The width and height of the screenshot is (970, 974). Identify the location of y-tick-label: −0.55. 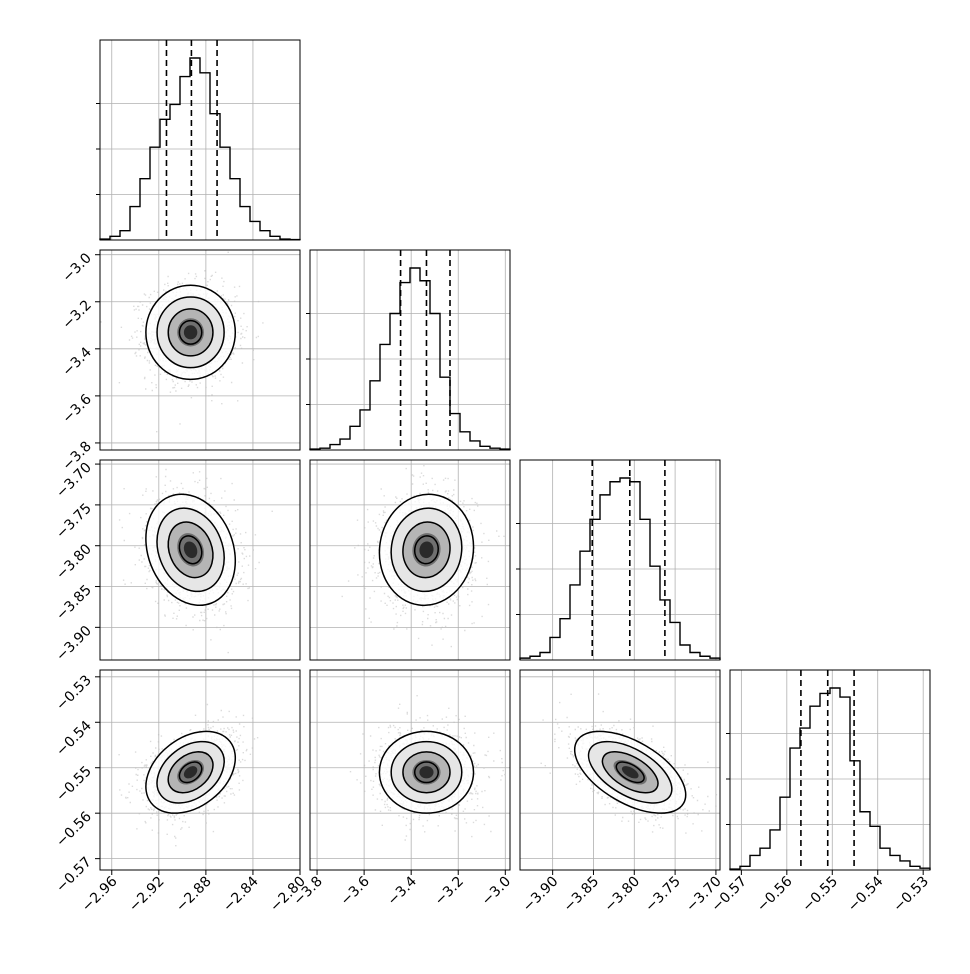
(74, 784).